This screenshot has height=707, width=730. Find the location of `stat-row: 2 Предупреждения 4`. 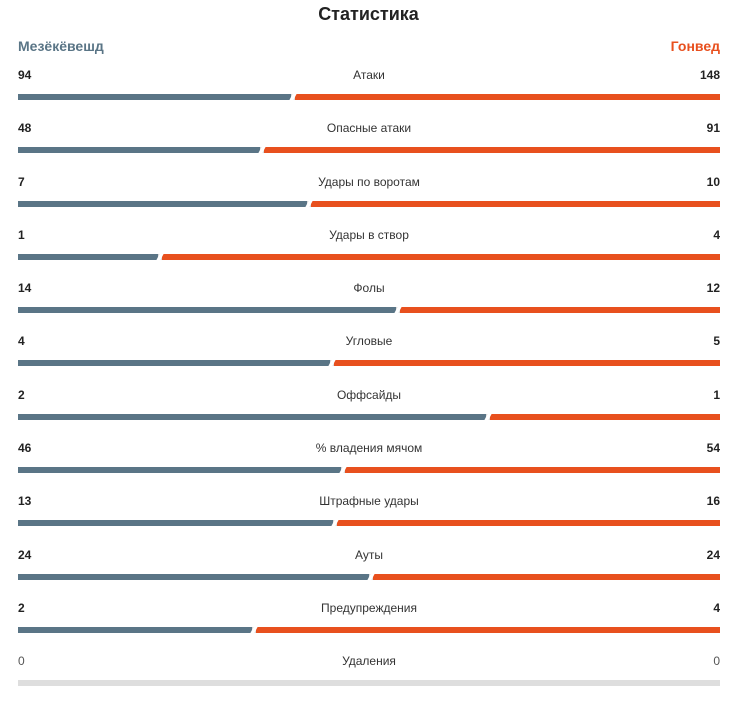

stat-row: 2 Предупреждения 4 is located at coordinates (369, 626).